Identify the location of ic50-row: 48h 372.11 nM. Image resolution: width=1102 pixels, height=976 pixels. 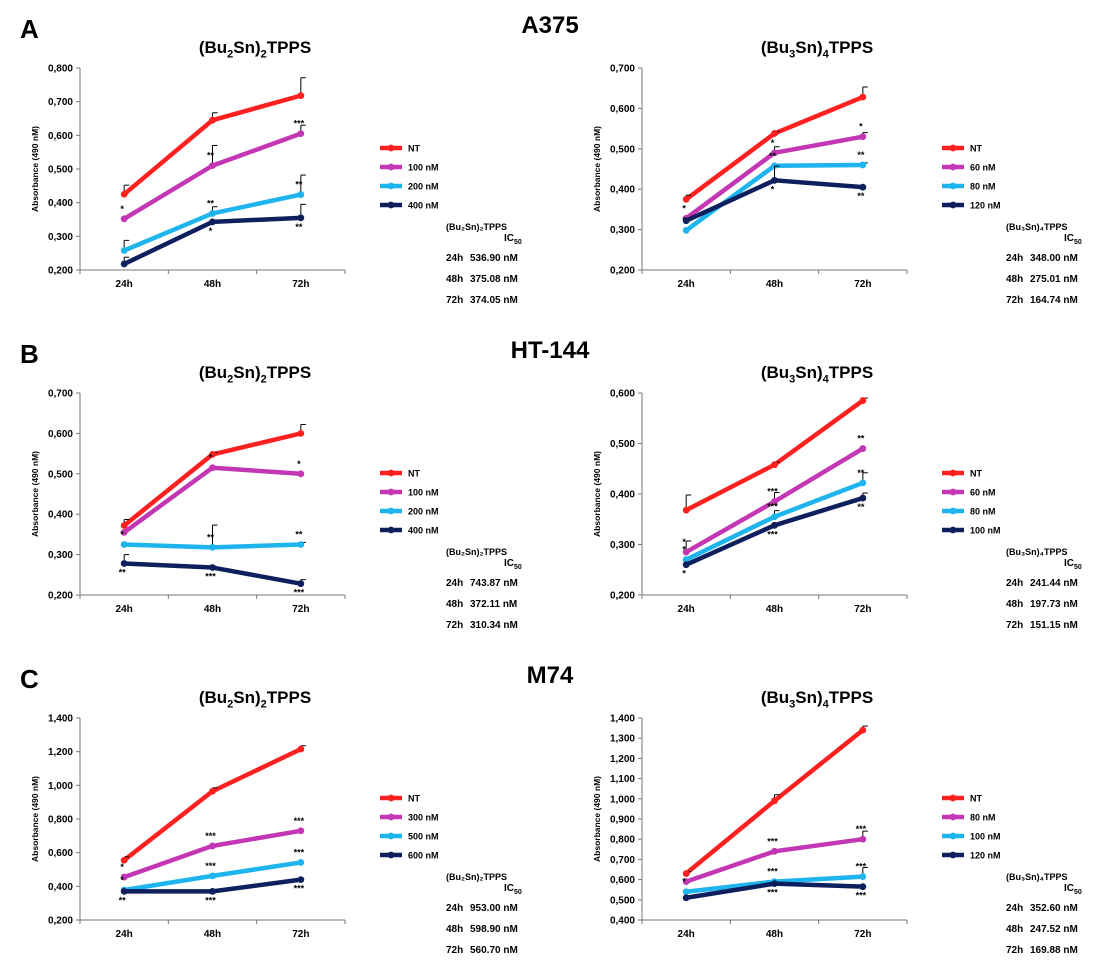
(484, 604).